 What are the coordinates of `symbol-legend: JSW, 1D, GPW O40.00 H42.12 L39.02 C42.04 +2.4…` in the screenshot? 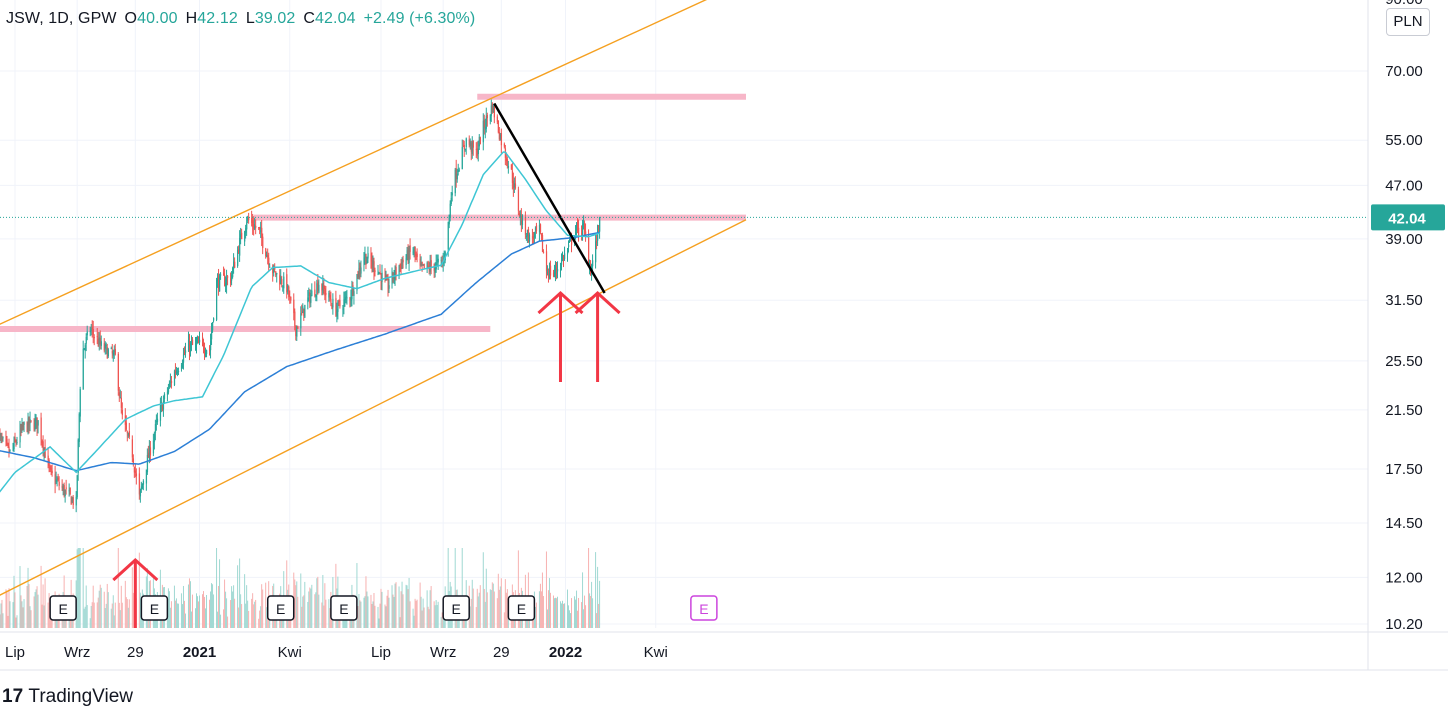 It's located at (240, 19).